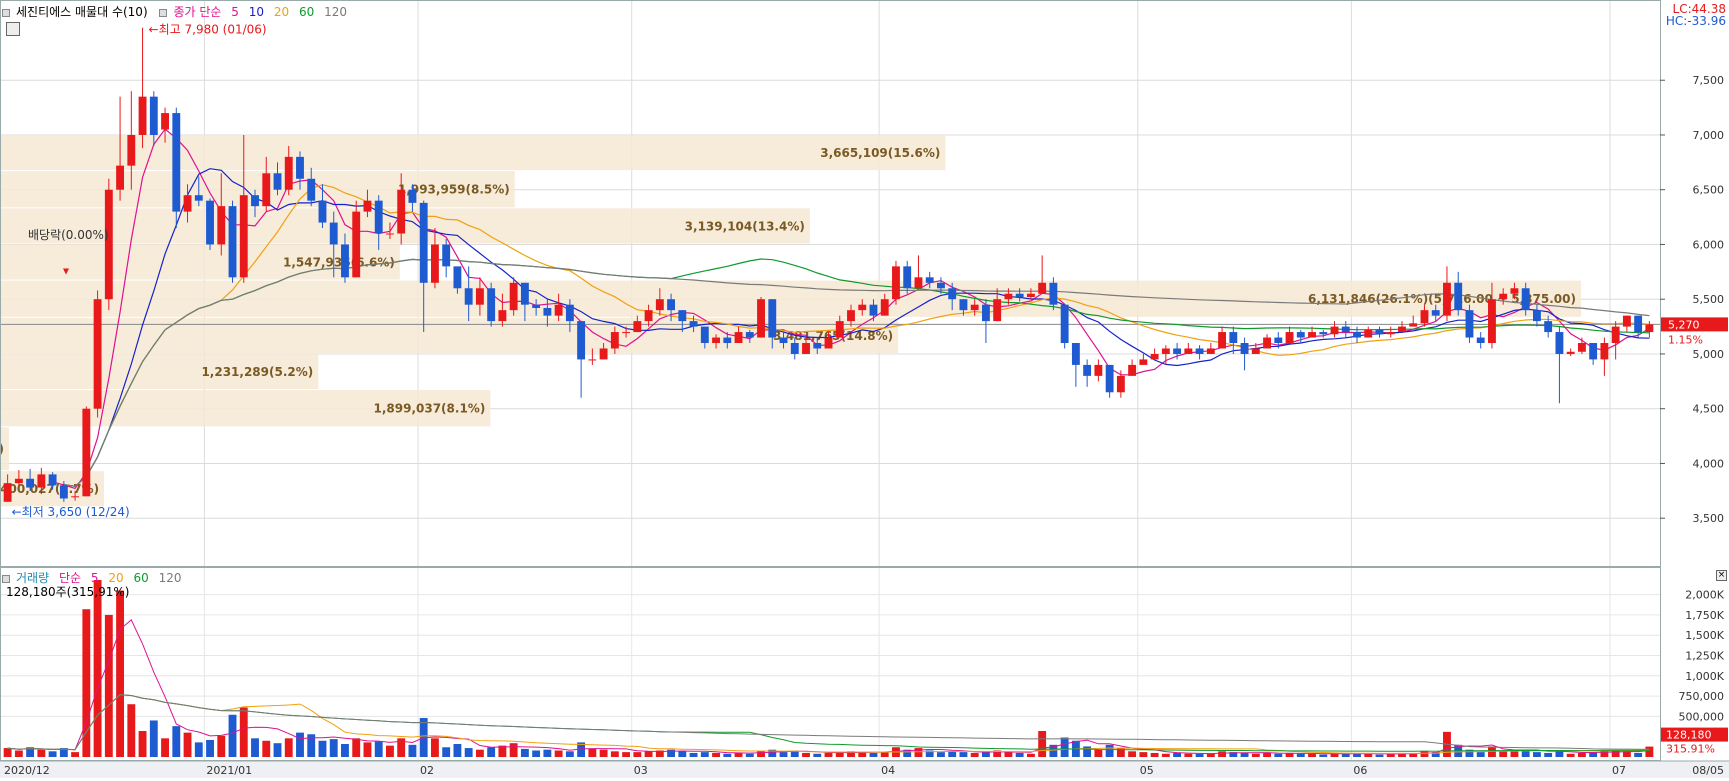 The width and height of the screenshot is (1729, 781). I want to click on current-volume-badge, so click(1694, 734).